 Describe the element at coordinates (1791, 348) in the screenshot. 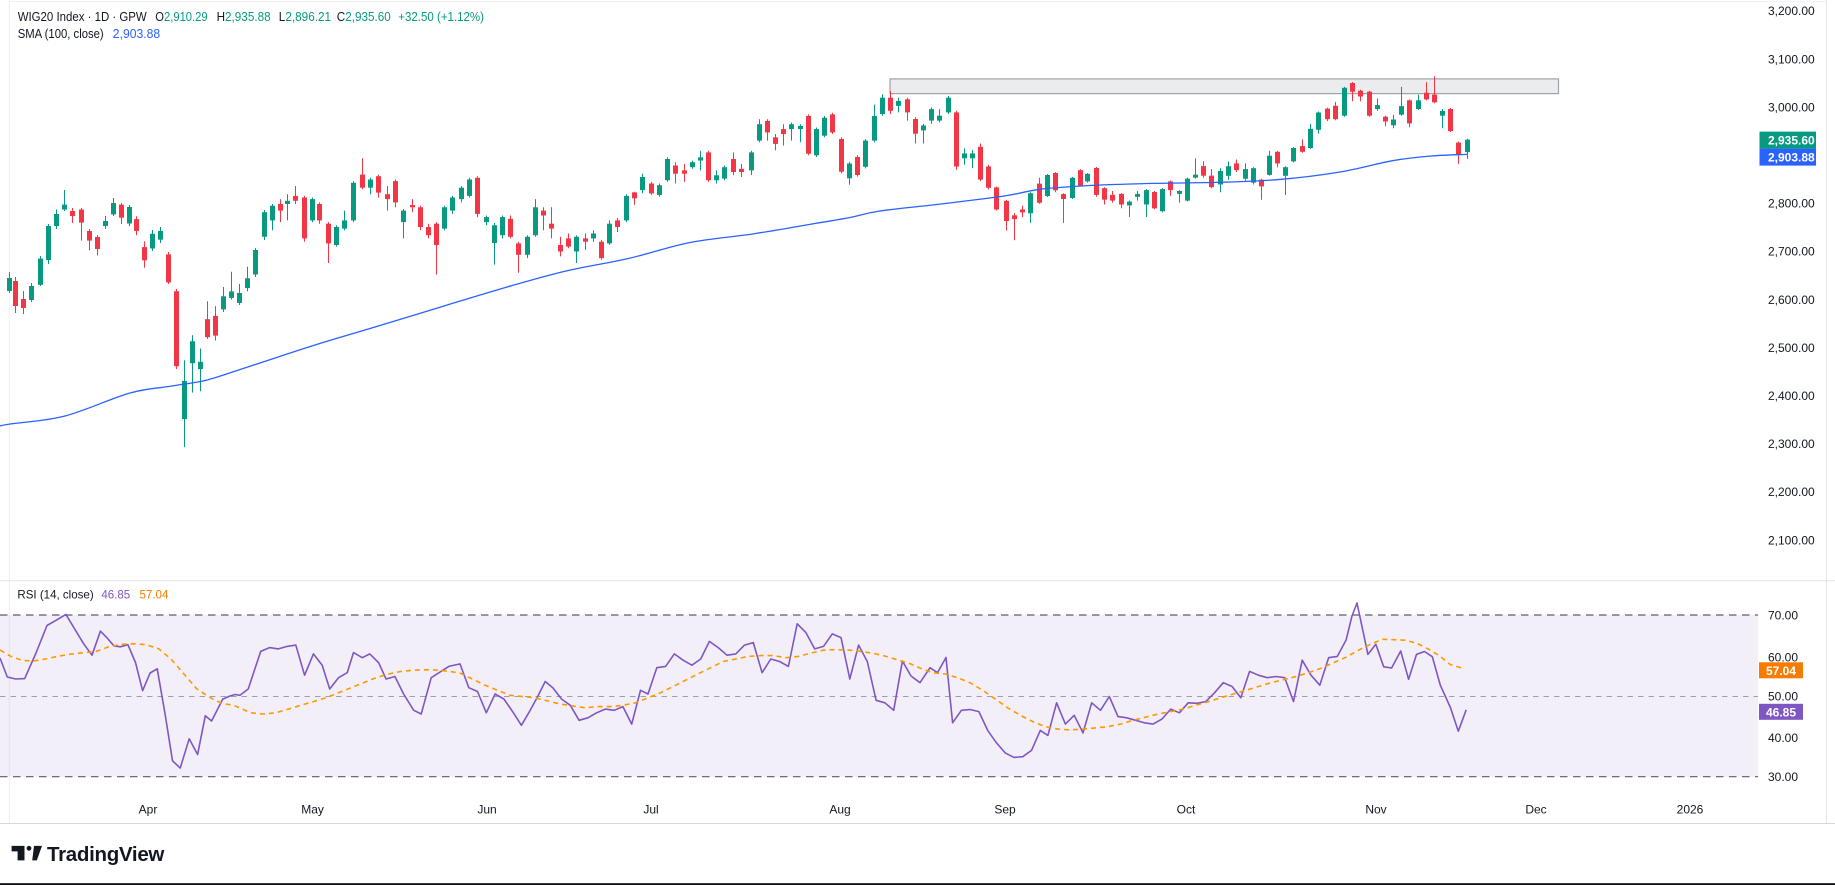

I see `svg-text: 2,500.00` at that location.